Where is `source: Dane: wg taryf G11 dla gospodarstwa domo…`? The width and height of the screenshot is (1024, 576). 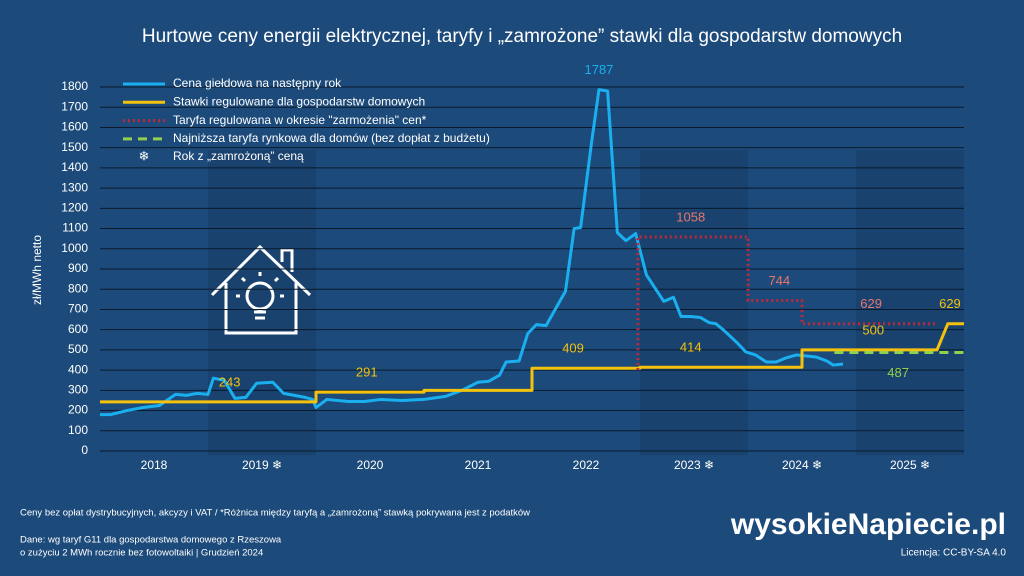
source: Dane: wg taryf G11 dla gospodarstwa domo… is located at coordinates (151, 540).